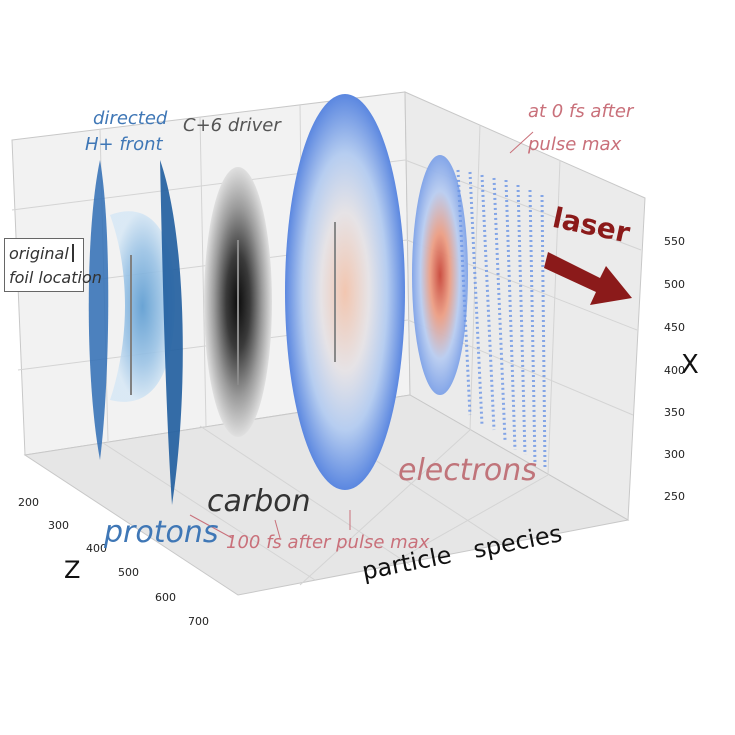 The image size is (735, 735). Describe the element at coordinates (171, 332) in the screenshot. I see `protons-cloud-right` at that location.